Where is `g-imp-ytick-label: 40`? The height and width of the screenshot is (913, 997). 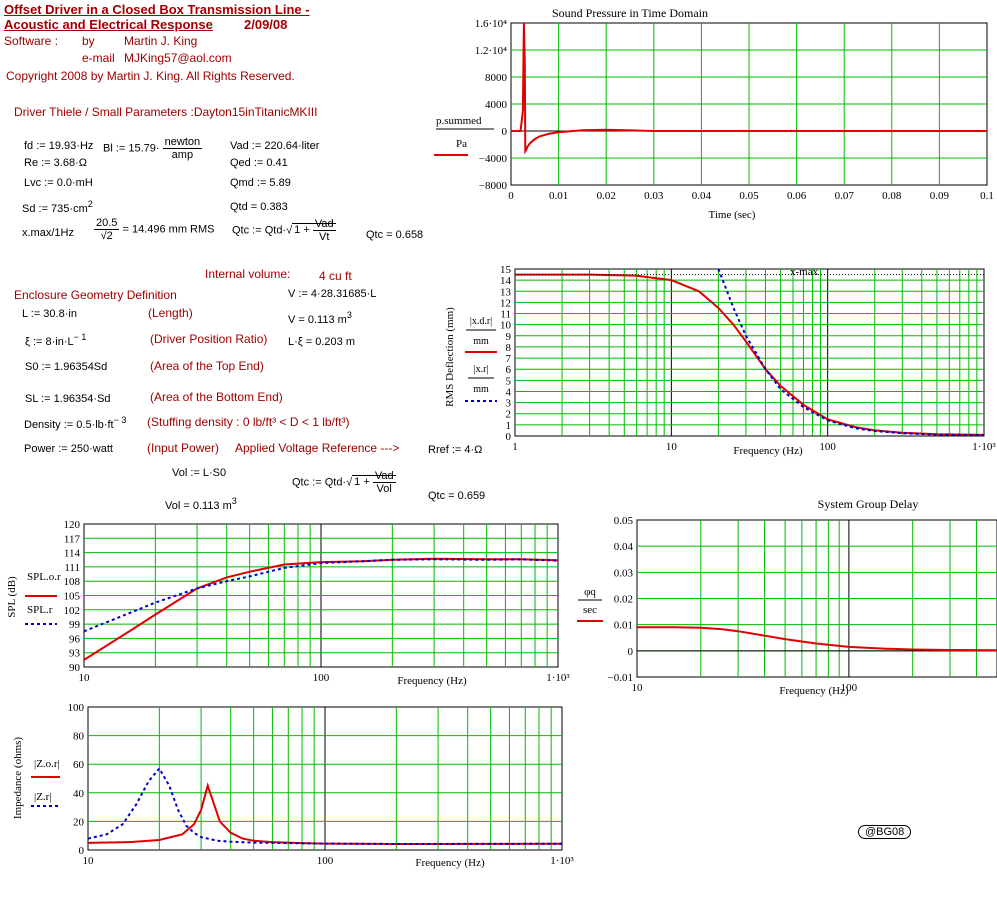
g-imp-ytick-label: 40 is located at coordinates (79, 794).